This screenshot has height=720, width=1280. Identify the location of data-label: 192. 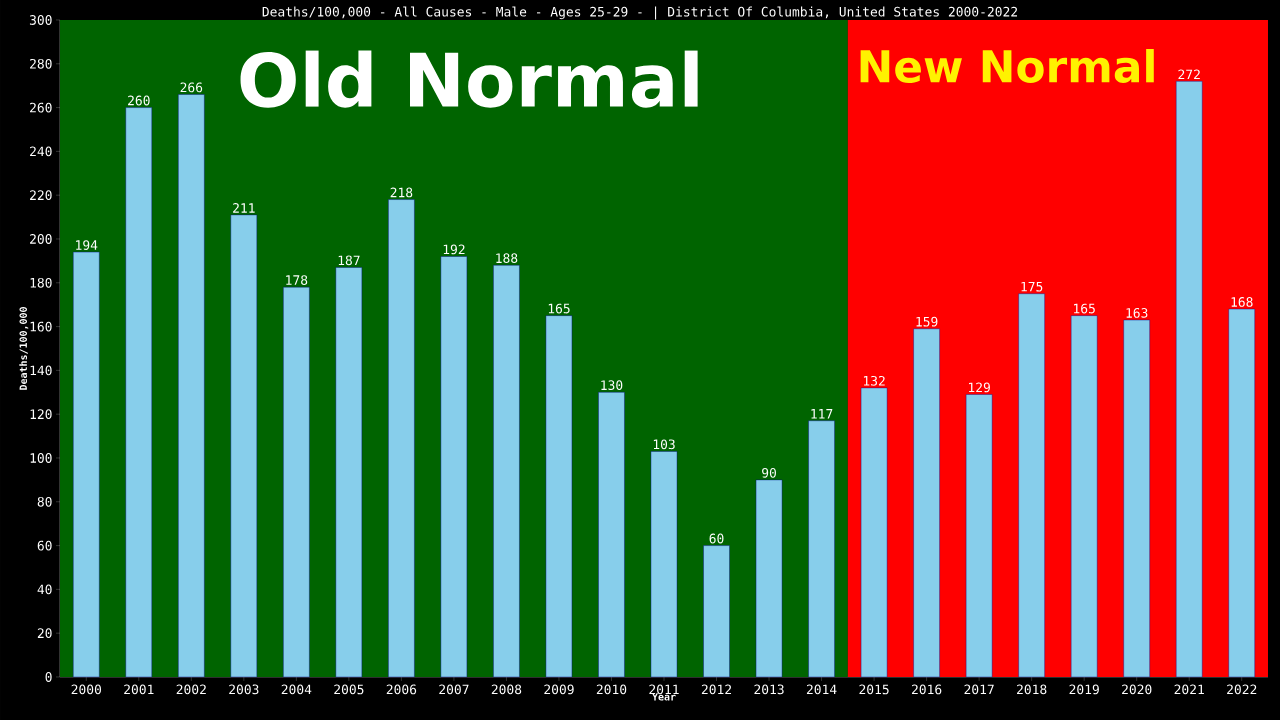
(454, 249).